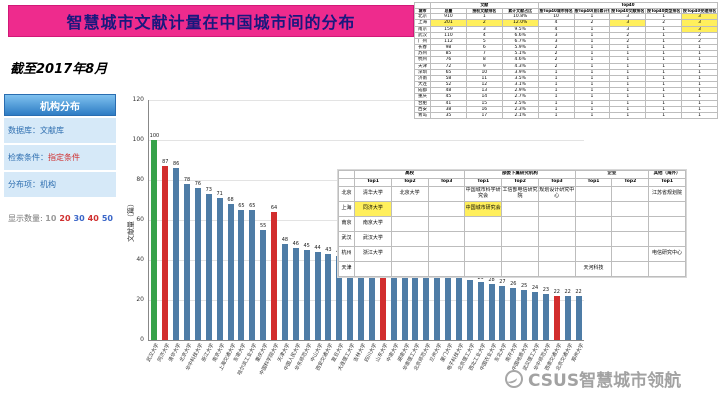  What do you see at coordinates (28, 157) in the screenshot?
I see `sidebar-item-label: 检索条件：` at bounding box center [28, 157].